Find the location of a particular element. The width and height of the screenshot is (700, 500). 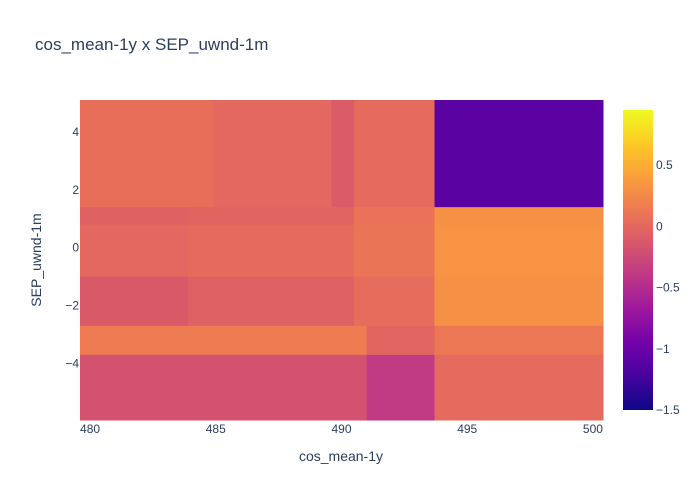

colorbar-tick-label: −0.5 is located at coordinates (668, 288).